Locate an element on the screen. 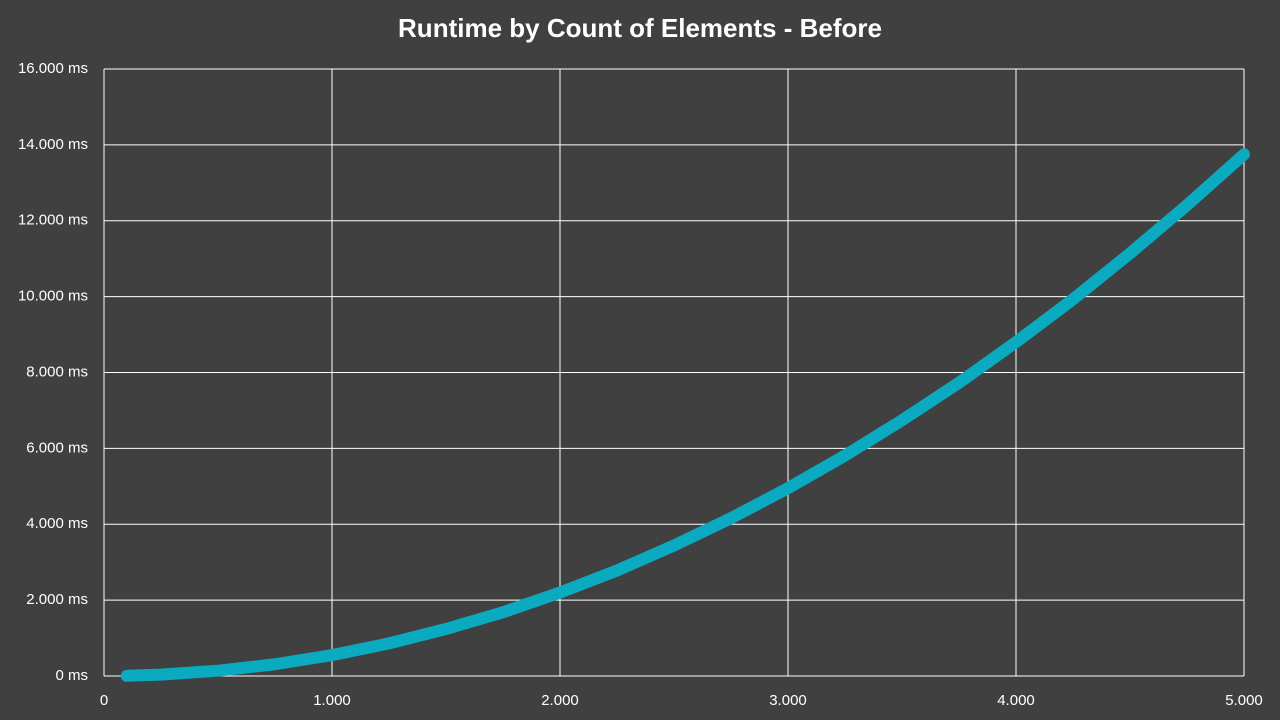  y-tick-label: 6.000 ms is located at coordinates (57, 447).